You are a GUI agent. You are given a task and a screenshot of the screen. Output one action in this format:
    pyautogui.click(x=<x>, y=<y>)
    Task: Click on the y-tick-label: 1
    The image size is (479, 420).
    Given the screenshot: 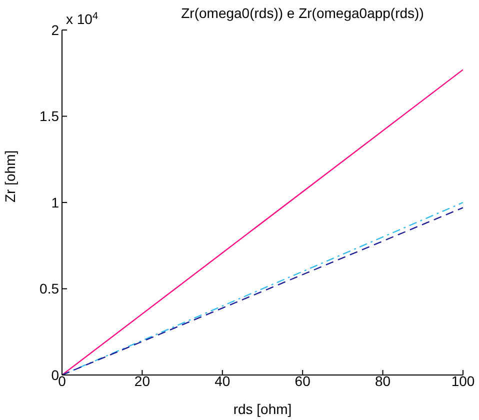 What is the action you would take?
    pyautogui.click(x=55, y=202)
    